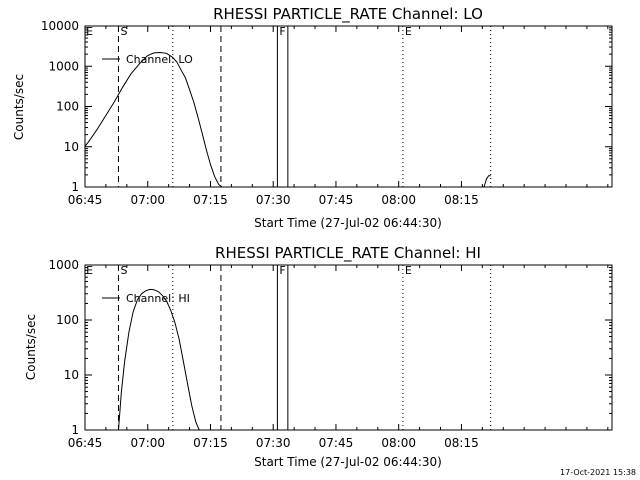 The width and height of the screenshot is (640, 480). Describe the element at coordinates (158, 298) in the screenshot. I see `legend-label: Channel: HI` at that location.